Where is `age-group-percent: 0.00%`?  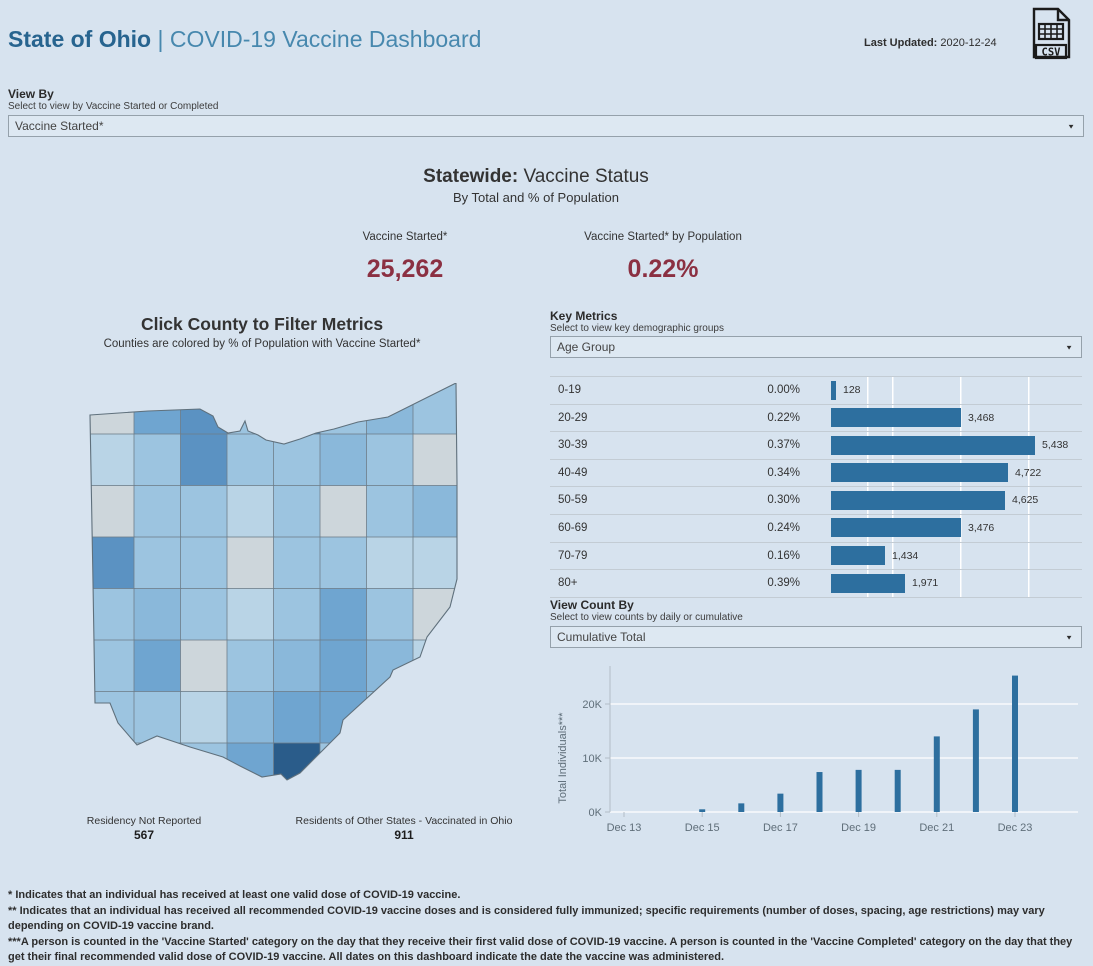
age-group-percent: 0.00% is located at coordinates (783, 390).